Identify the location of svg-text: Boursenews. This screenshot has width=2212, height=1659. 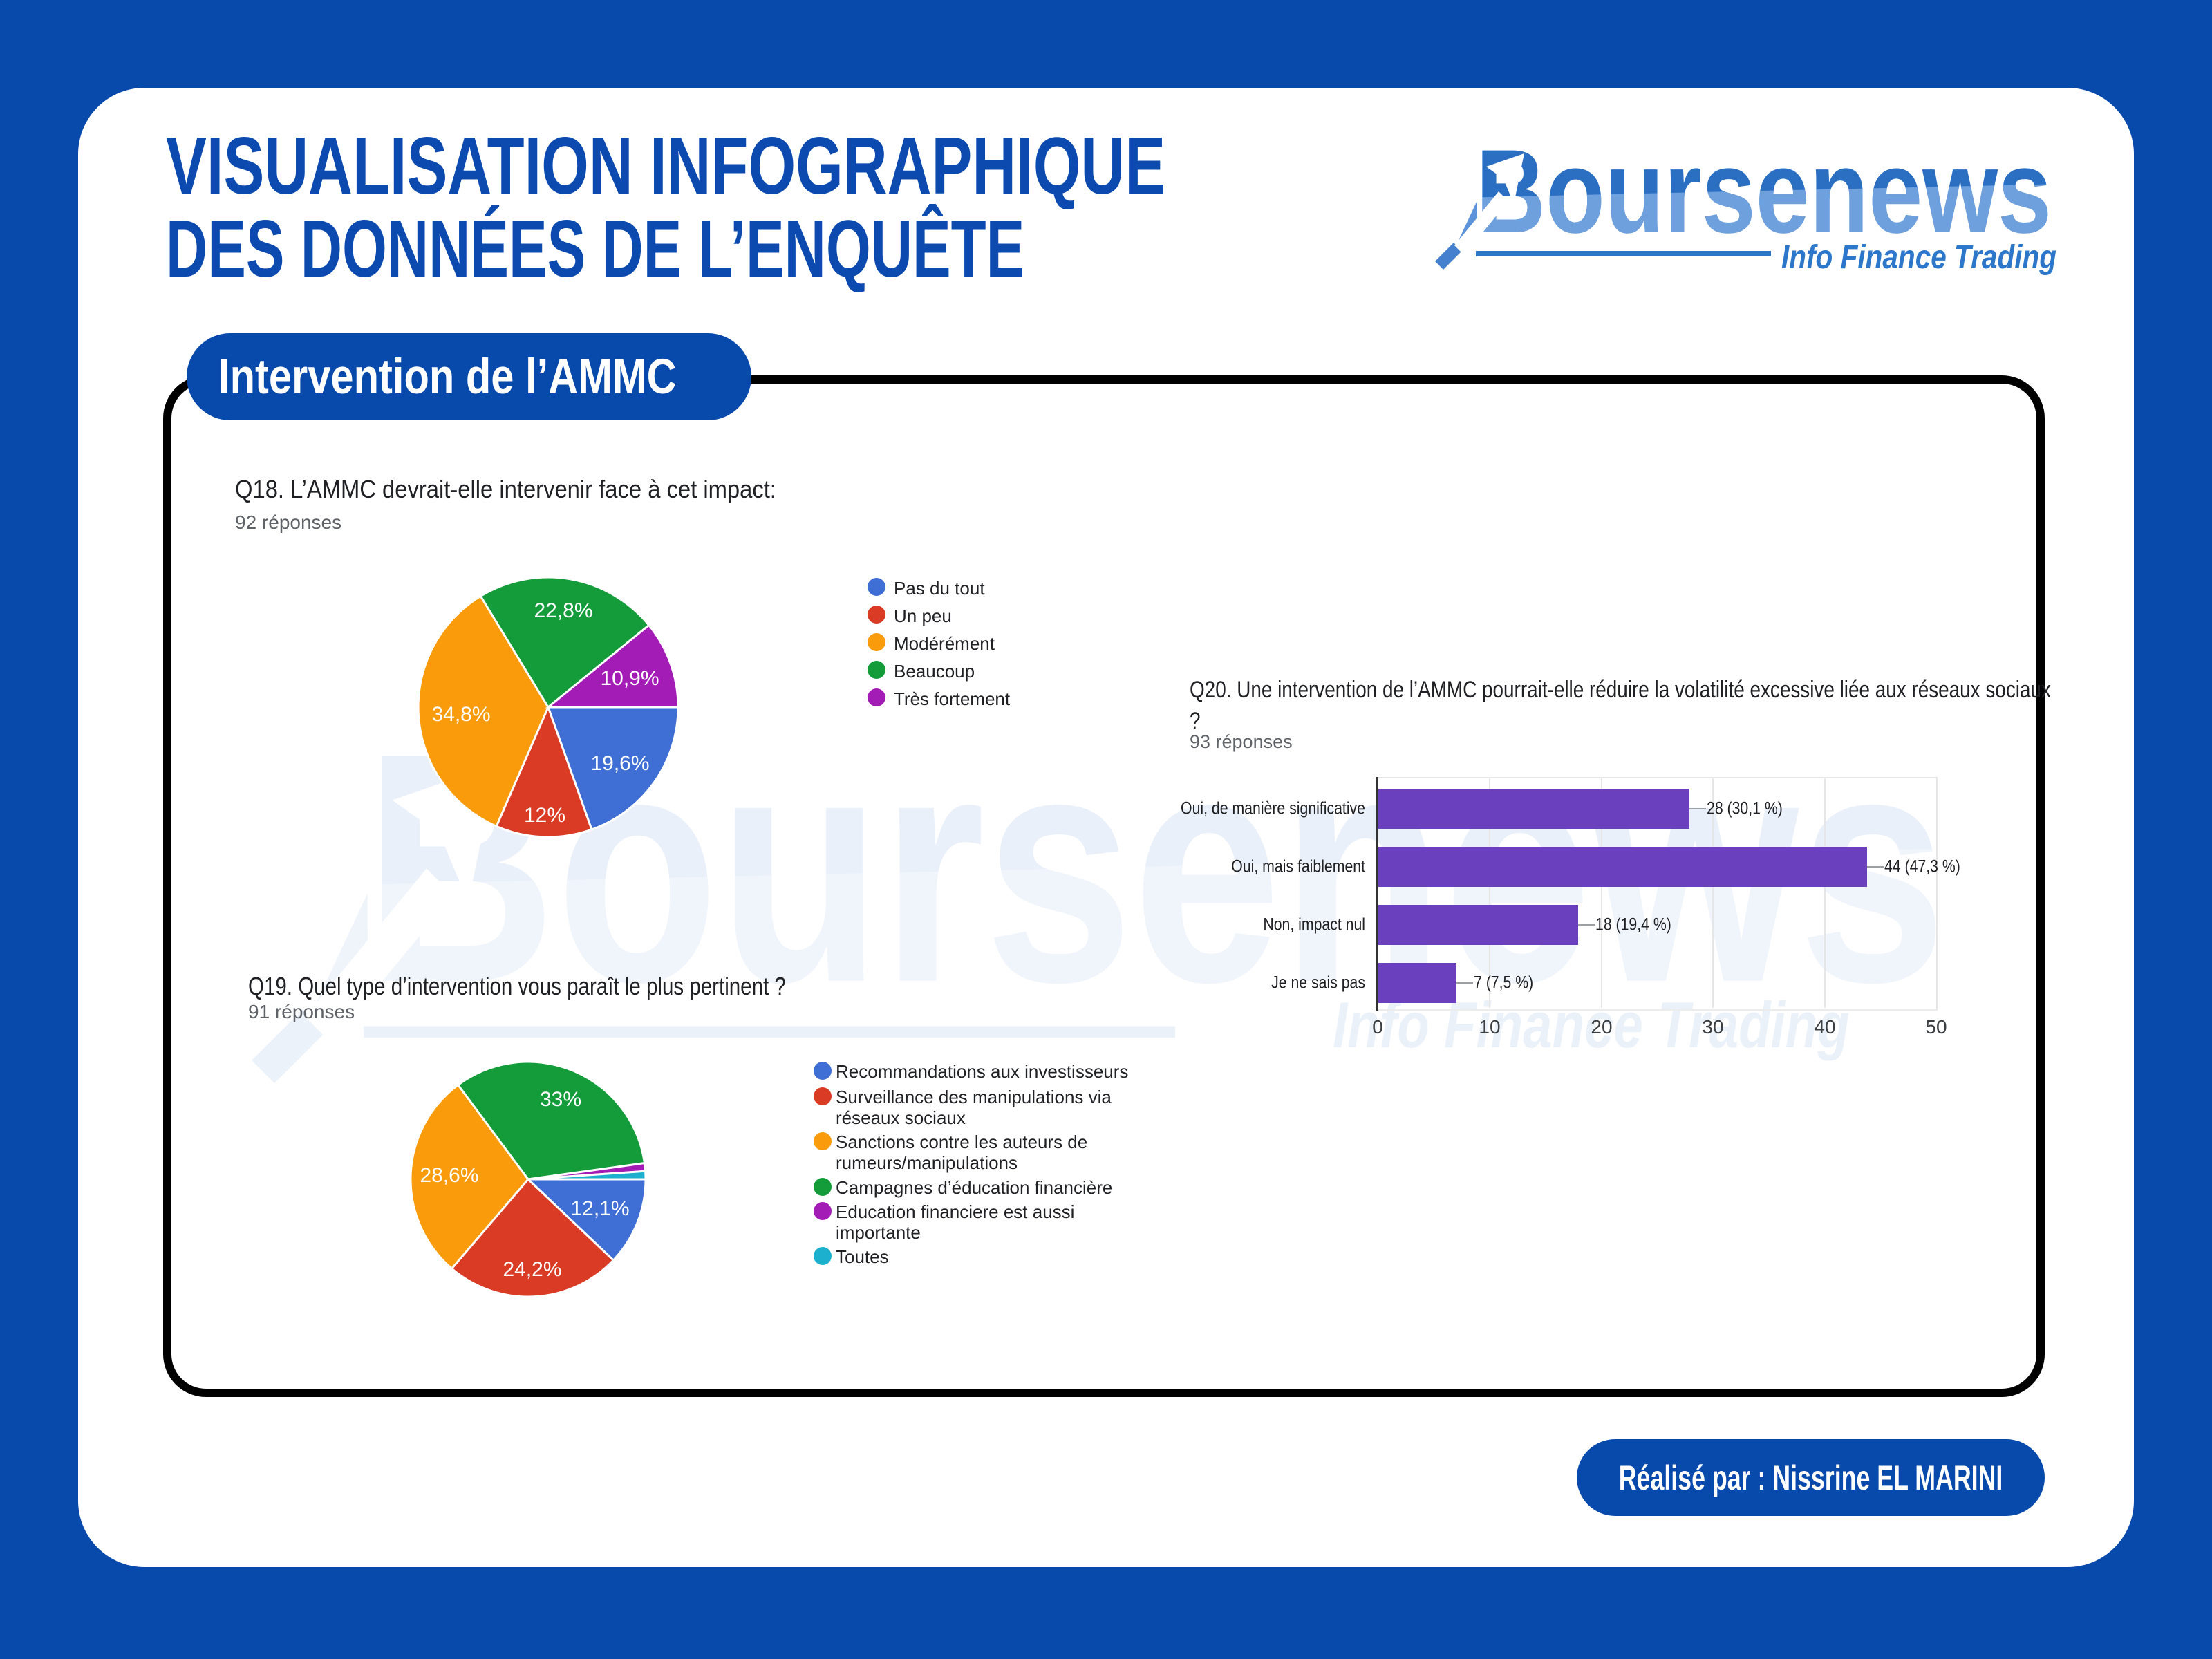
(1764, 191).